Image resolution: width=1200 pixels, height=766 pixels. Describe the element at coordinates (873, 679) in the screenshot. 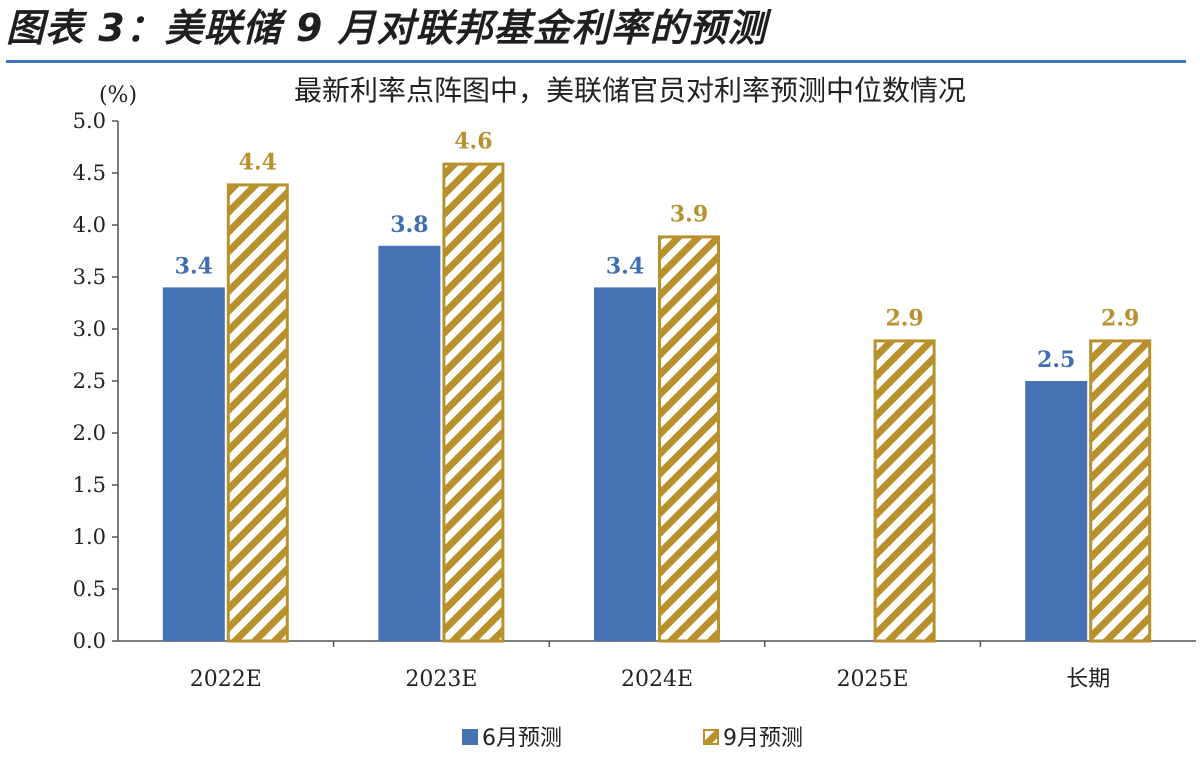

I see `x-category-label: 2025E` at that location.